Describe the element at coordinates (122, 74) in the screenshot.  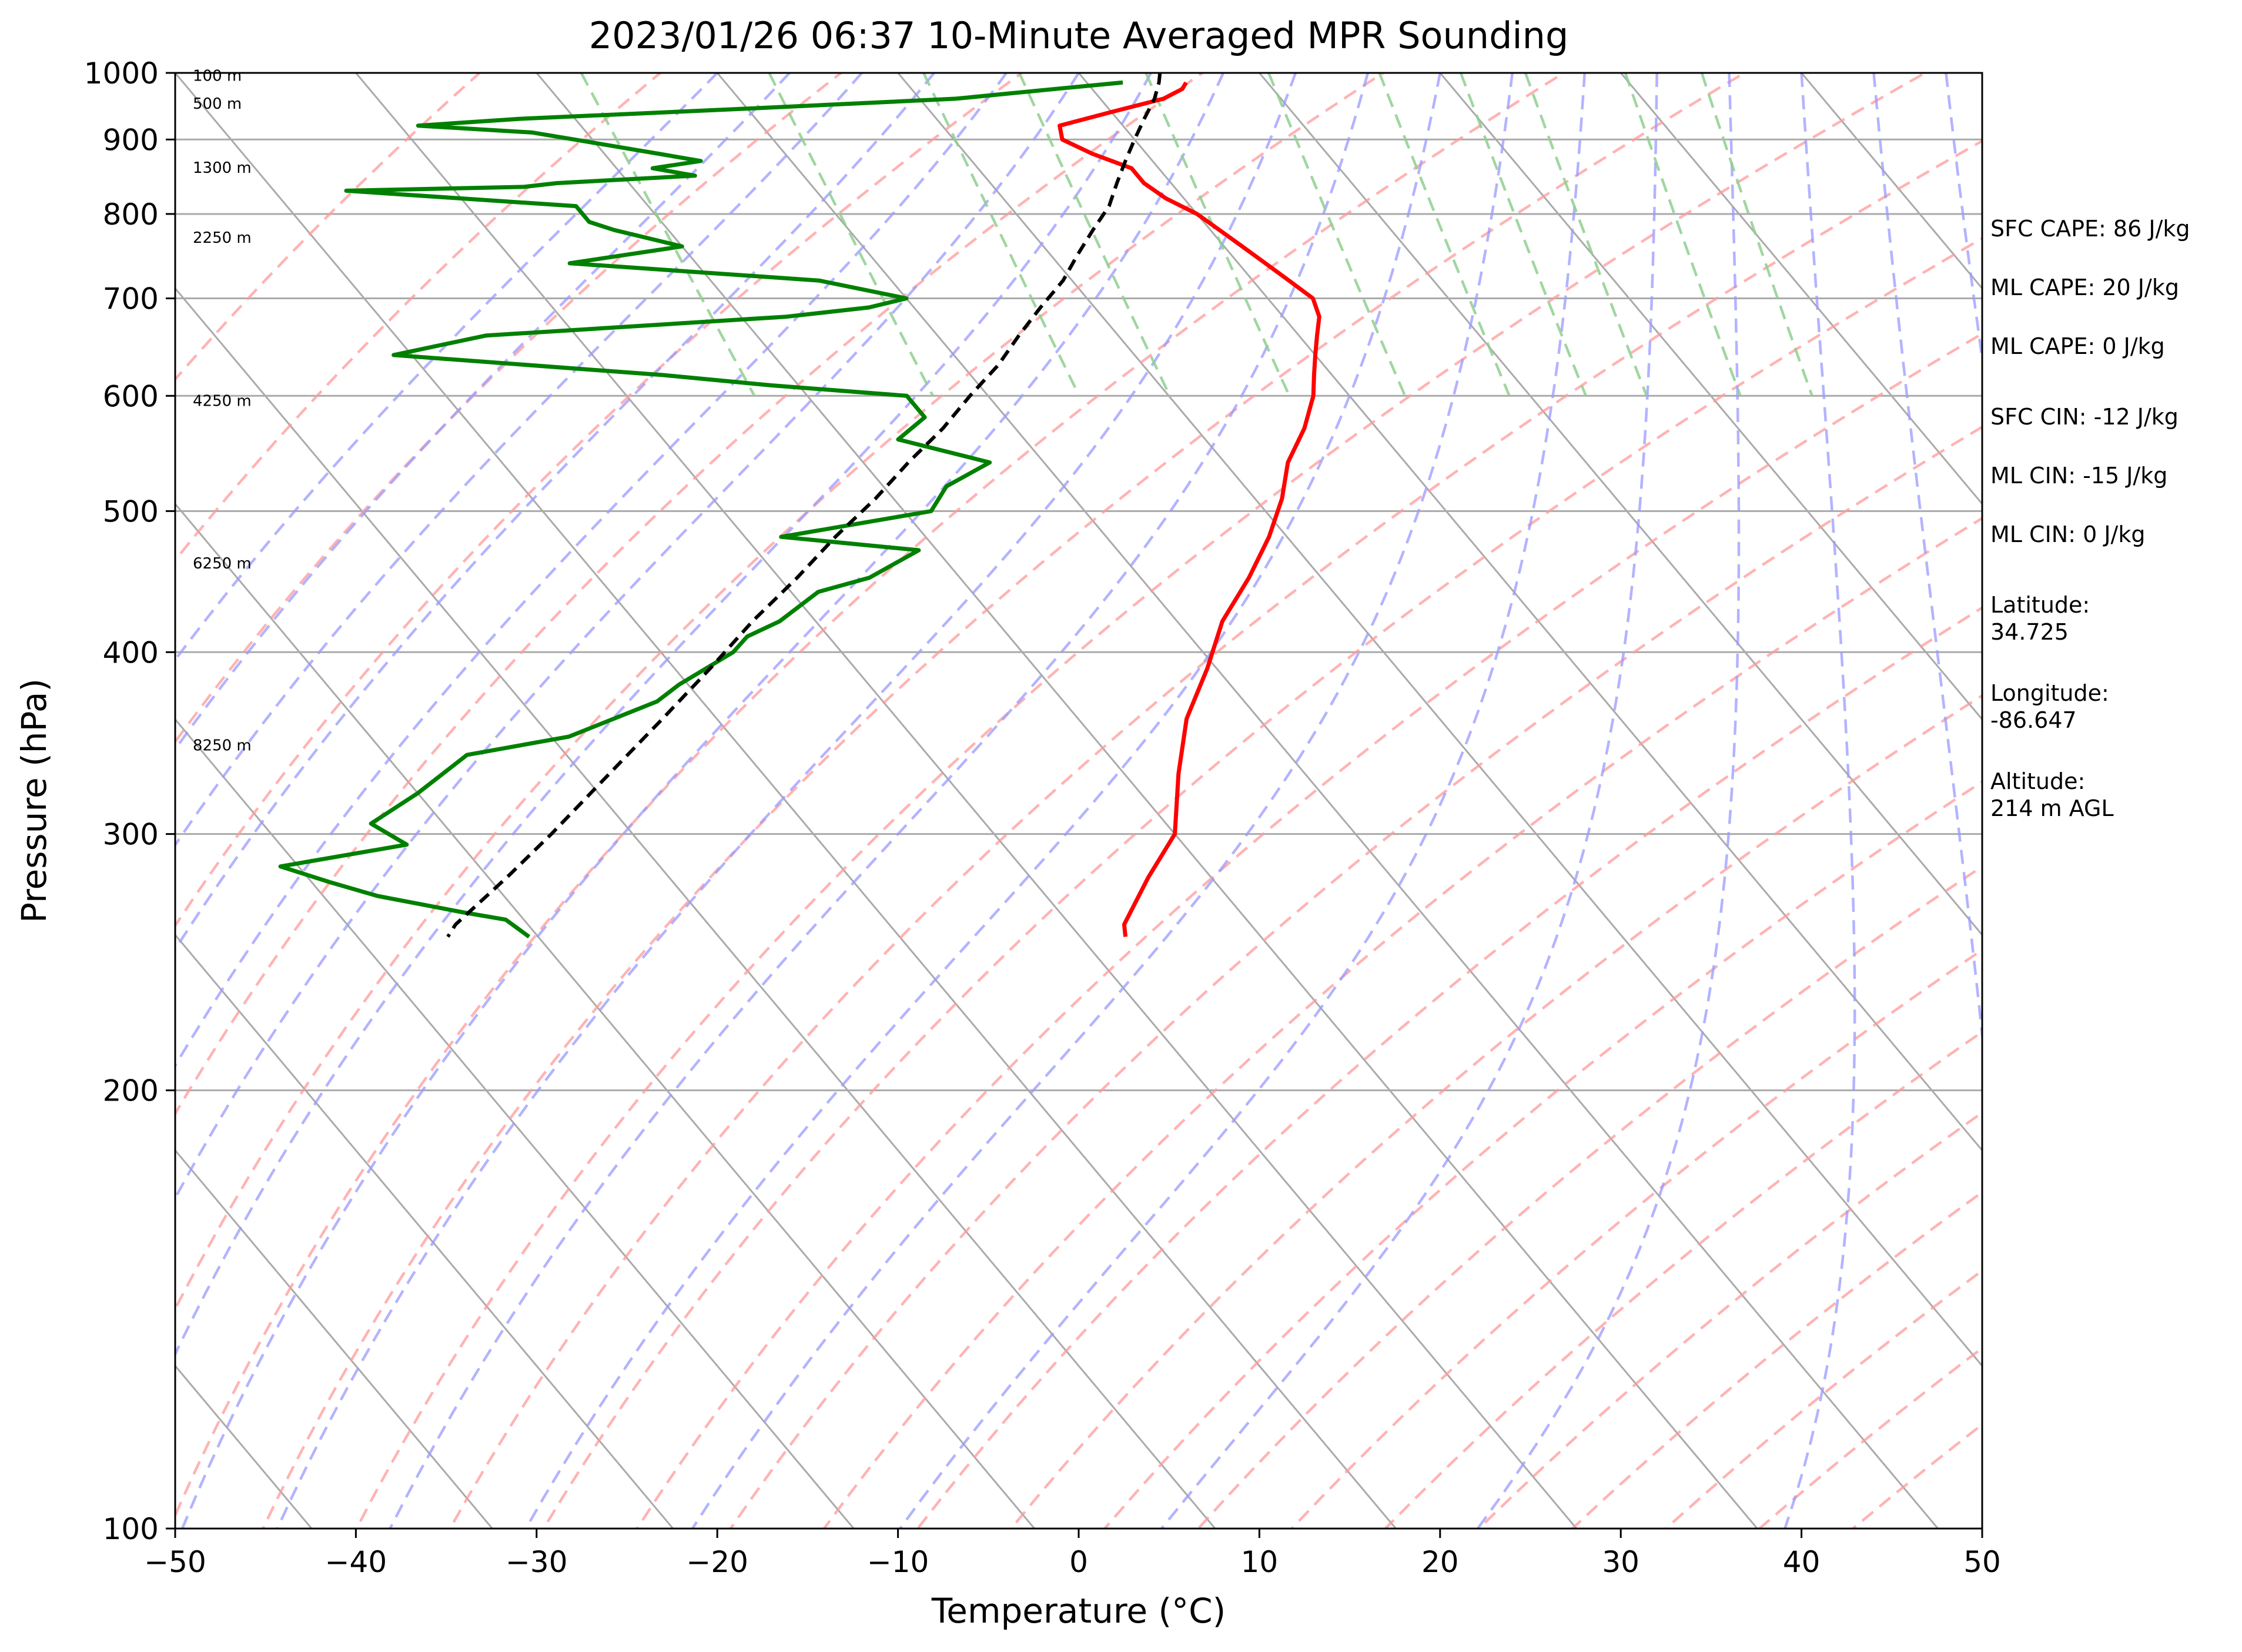
I see `y-tick-label: 1000` at that location.